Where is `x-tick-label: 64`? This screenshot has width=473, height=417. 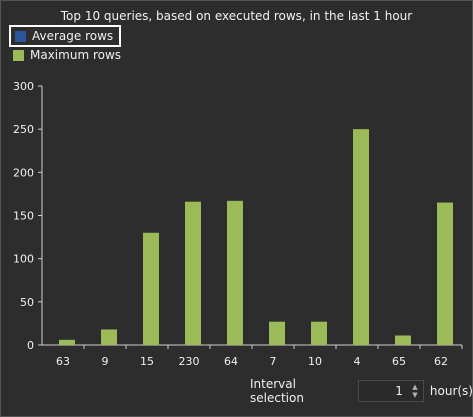 x-tick-label: 64 is located at coordinates (231, 361).